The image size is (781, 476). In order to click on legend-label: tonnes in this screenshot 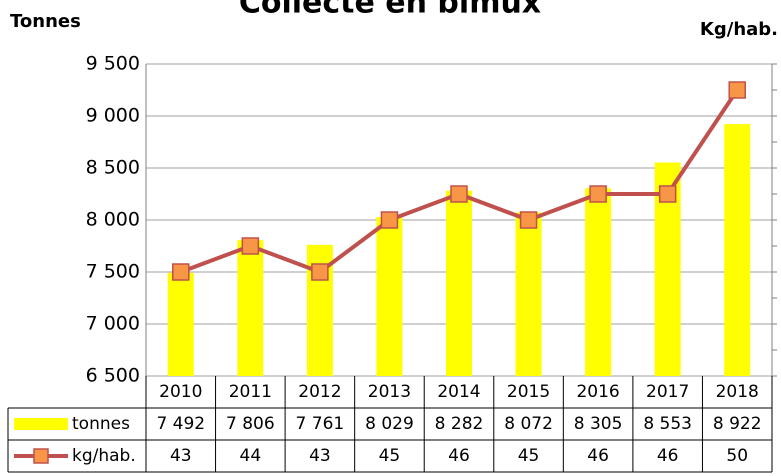, I will do `click(101, 424)`.